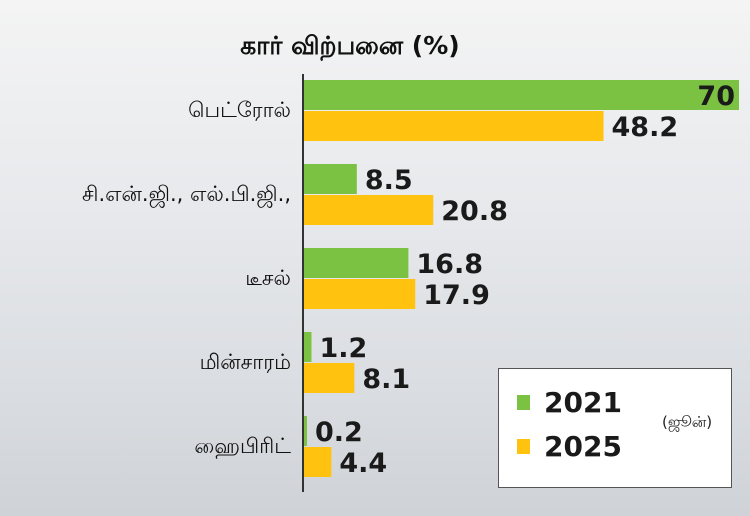  Describe the element at coordinates (386, 379) in the screenshot. I see `data-label-2025: 8.1` at that location.